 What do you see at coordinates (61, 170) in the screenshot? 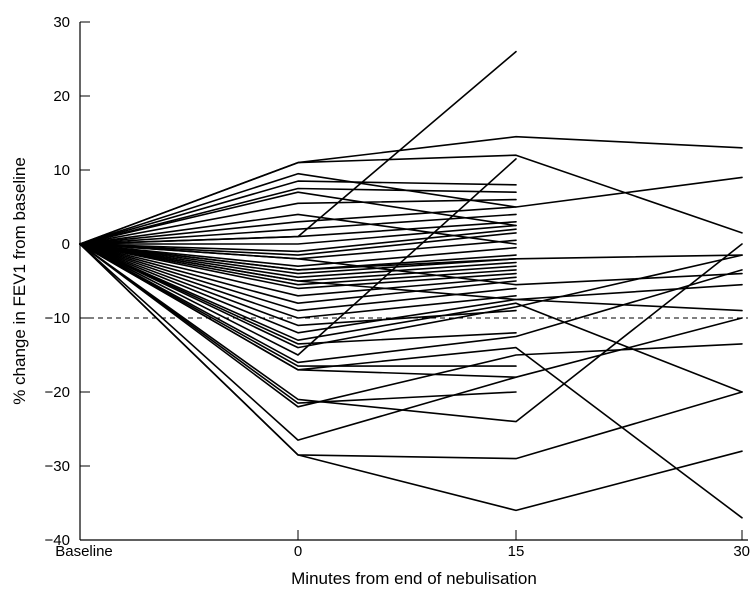
I see `y-tick-label: 10` at bounding box center [61, 170].